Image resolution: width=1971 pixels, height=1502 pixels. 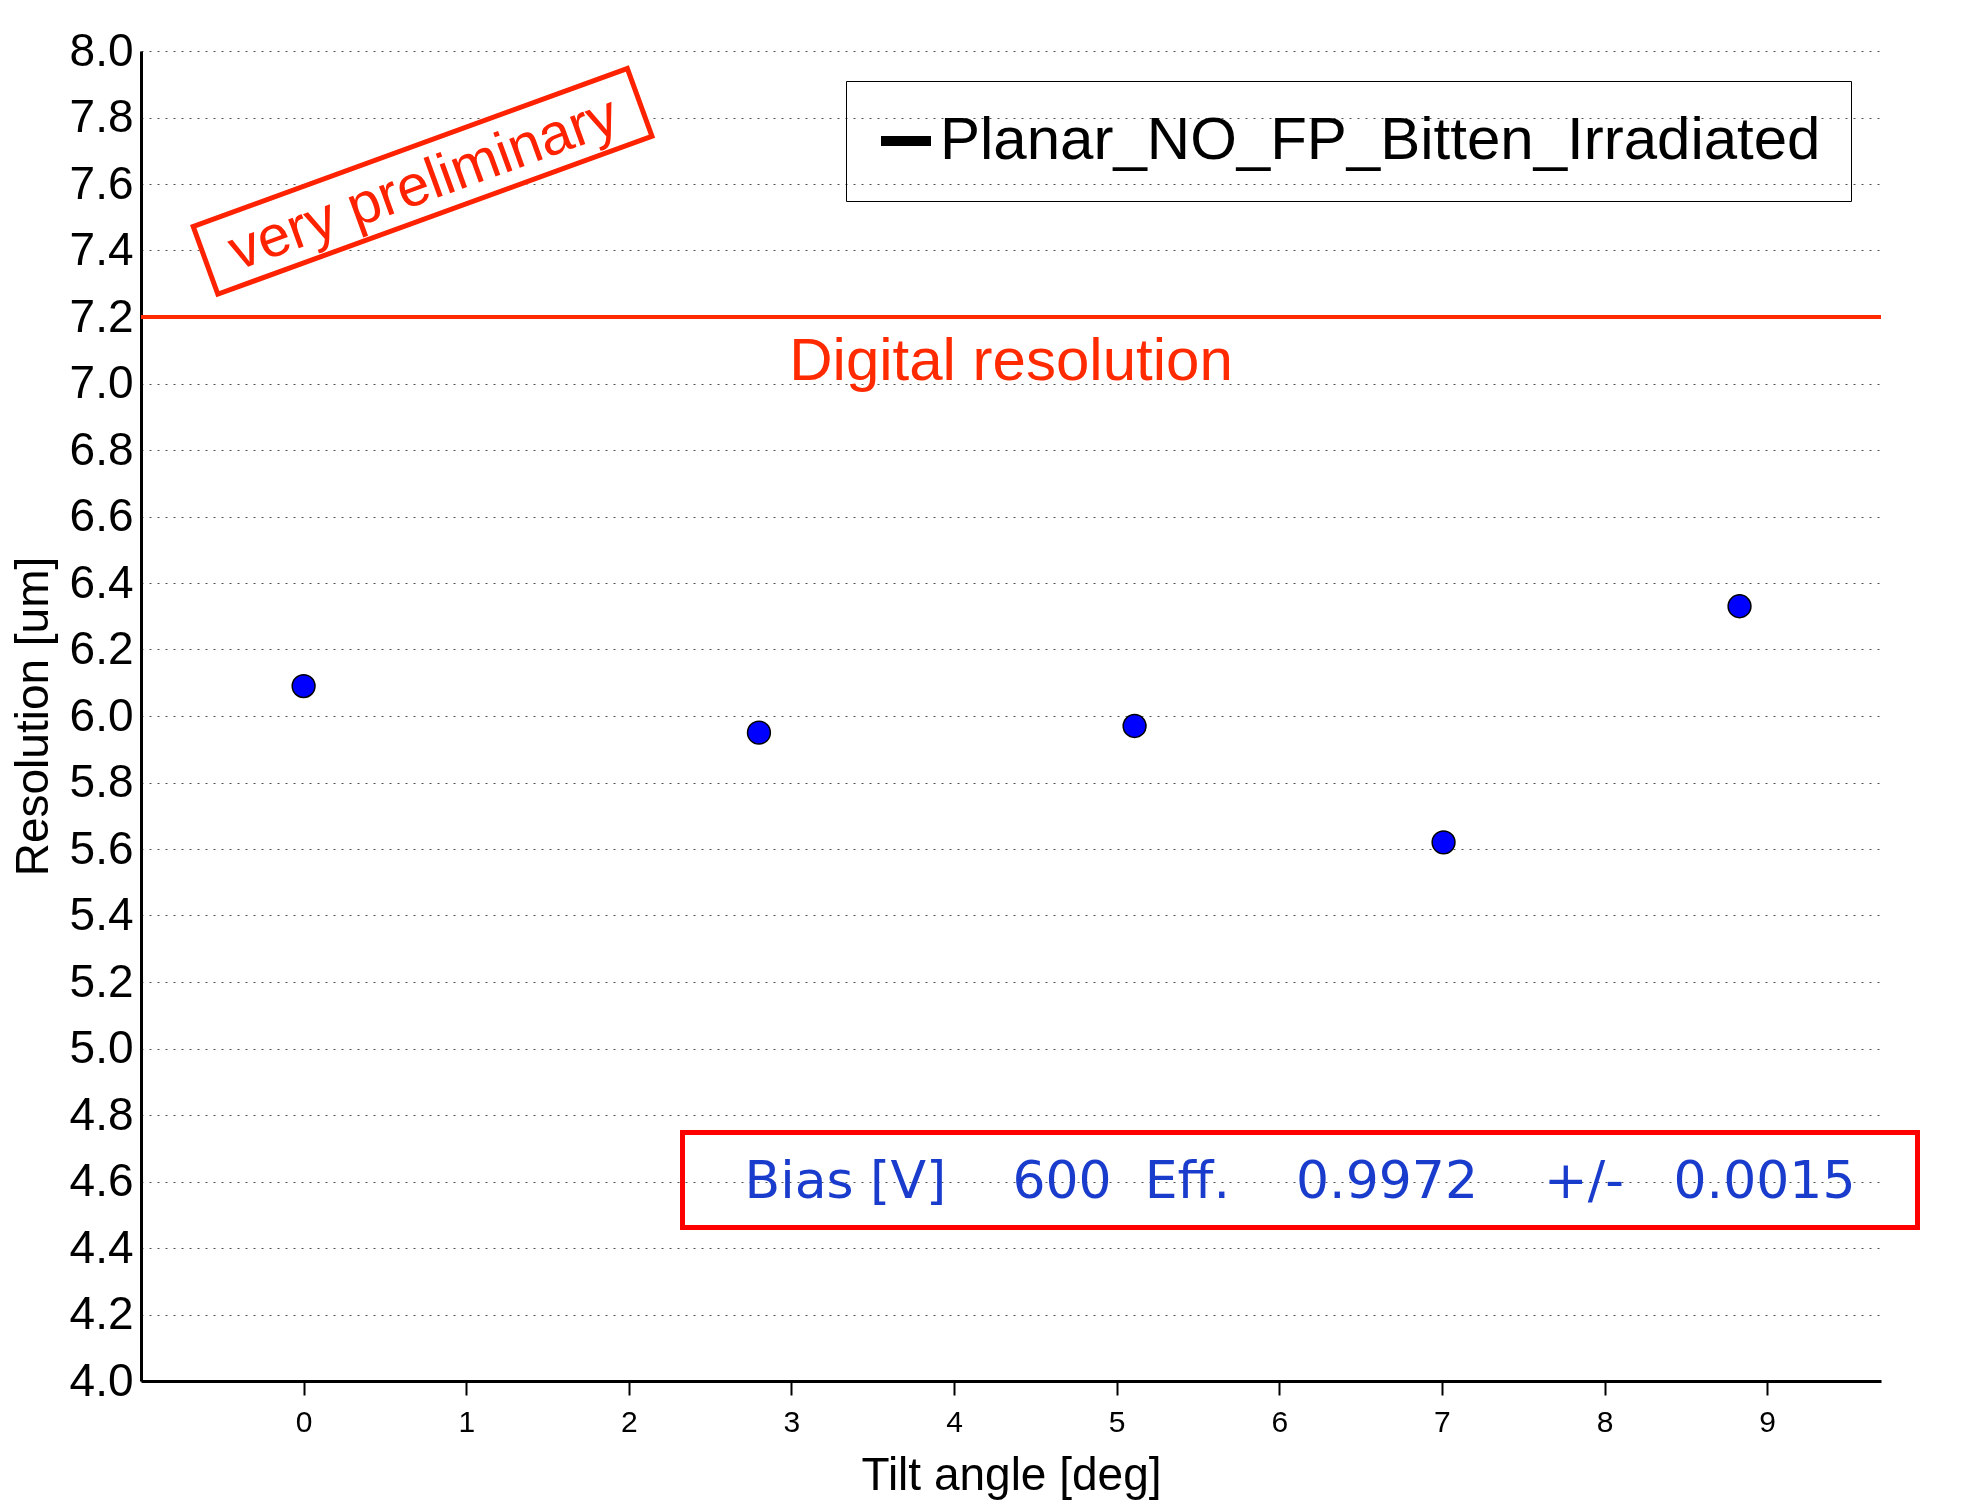 I want to click on x-tick-label: 9, so click(x=1768, y=1421).